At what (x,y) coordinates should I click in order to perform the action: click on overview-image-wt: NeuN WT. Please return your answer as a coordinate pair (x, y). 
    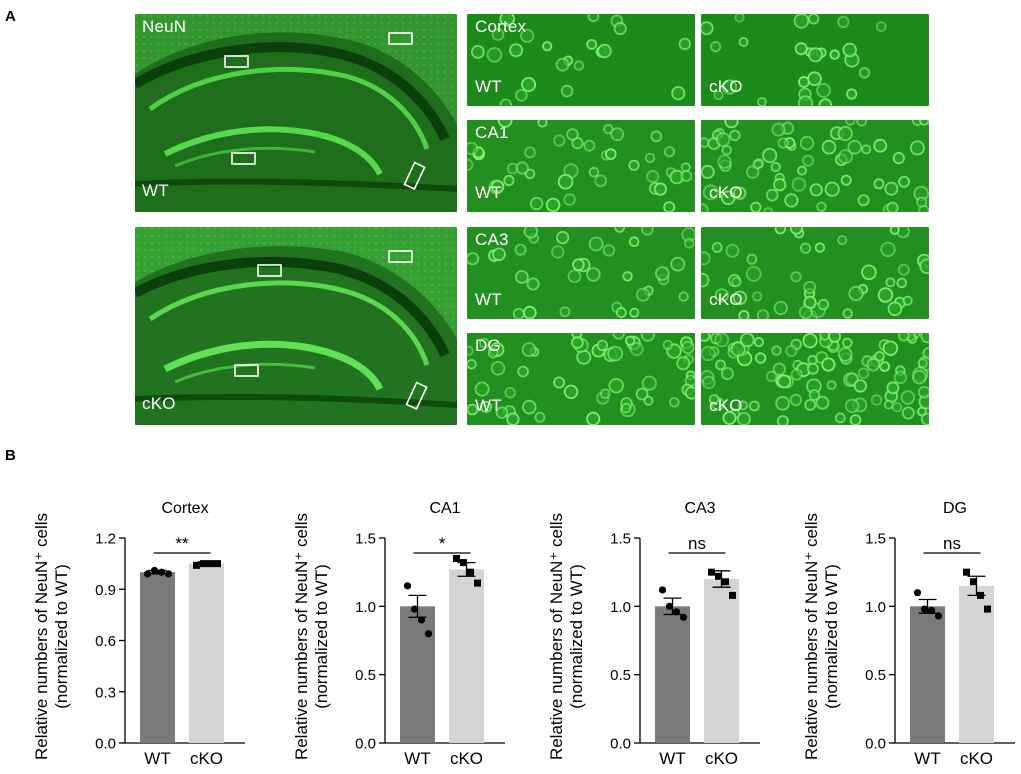
    Looking at the image, I should click on (296, 113).